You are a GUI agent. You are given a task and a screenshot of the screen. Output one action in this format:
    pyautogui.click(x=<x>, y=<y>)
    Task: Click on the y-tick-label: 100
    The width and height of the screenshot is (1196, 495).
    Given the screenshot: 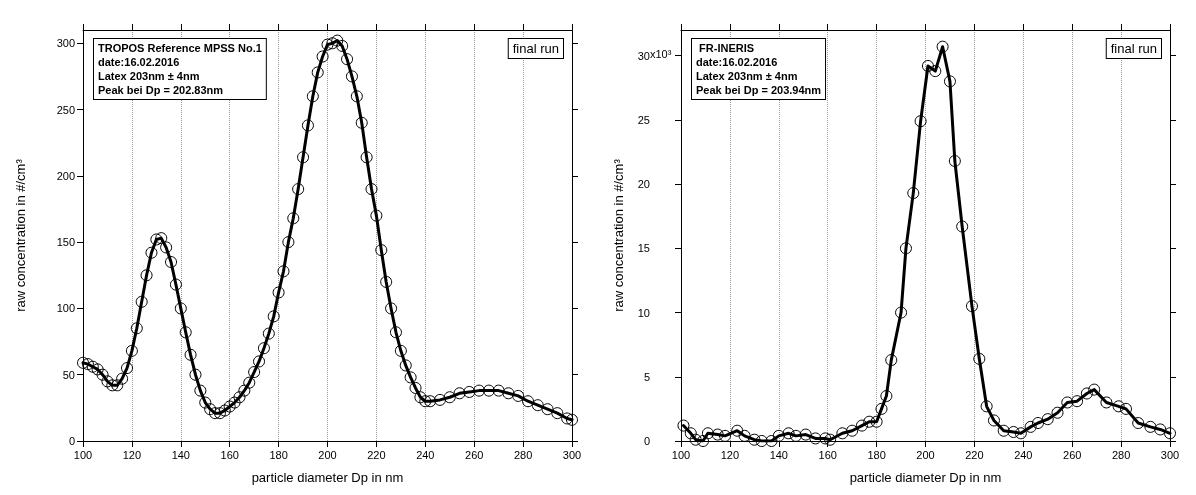 What is the action you would take?
    pyautogui.click(x=65, y=308)
    